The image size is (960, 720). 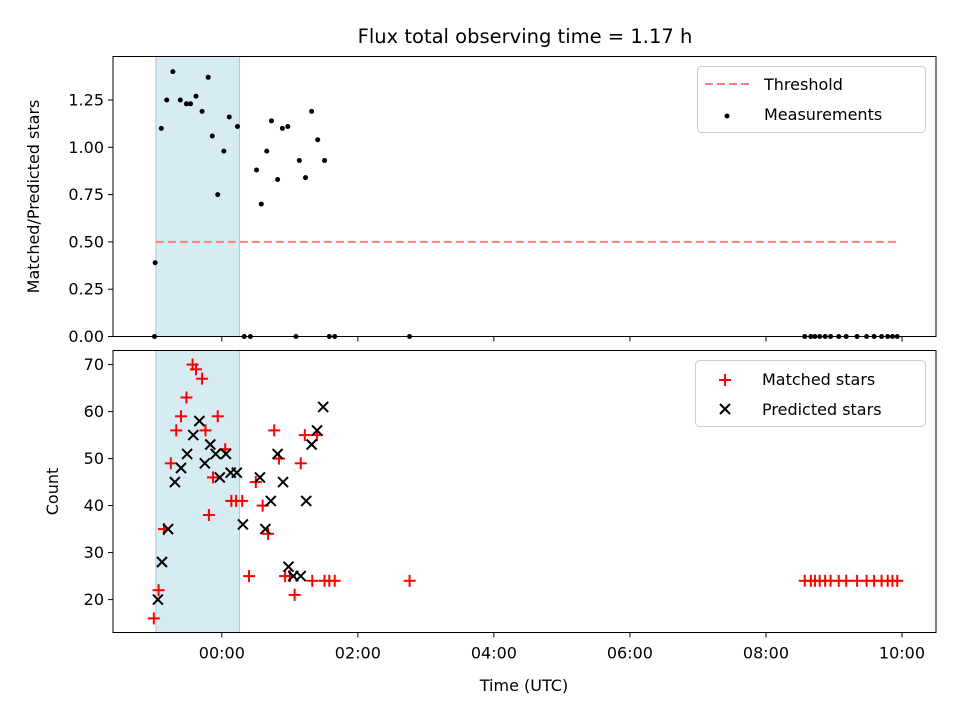 What do you see at coordinates (94, 411) in the screenshot?
I see `y-tick-label: 60` at bounding box center [94, 411].